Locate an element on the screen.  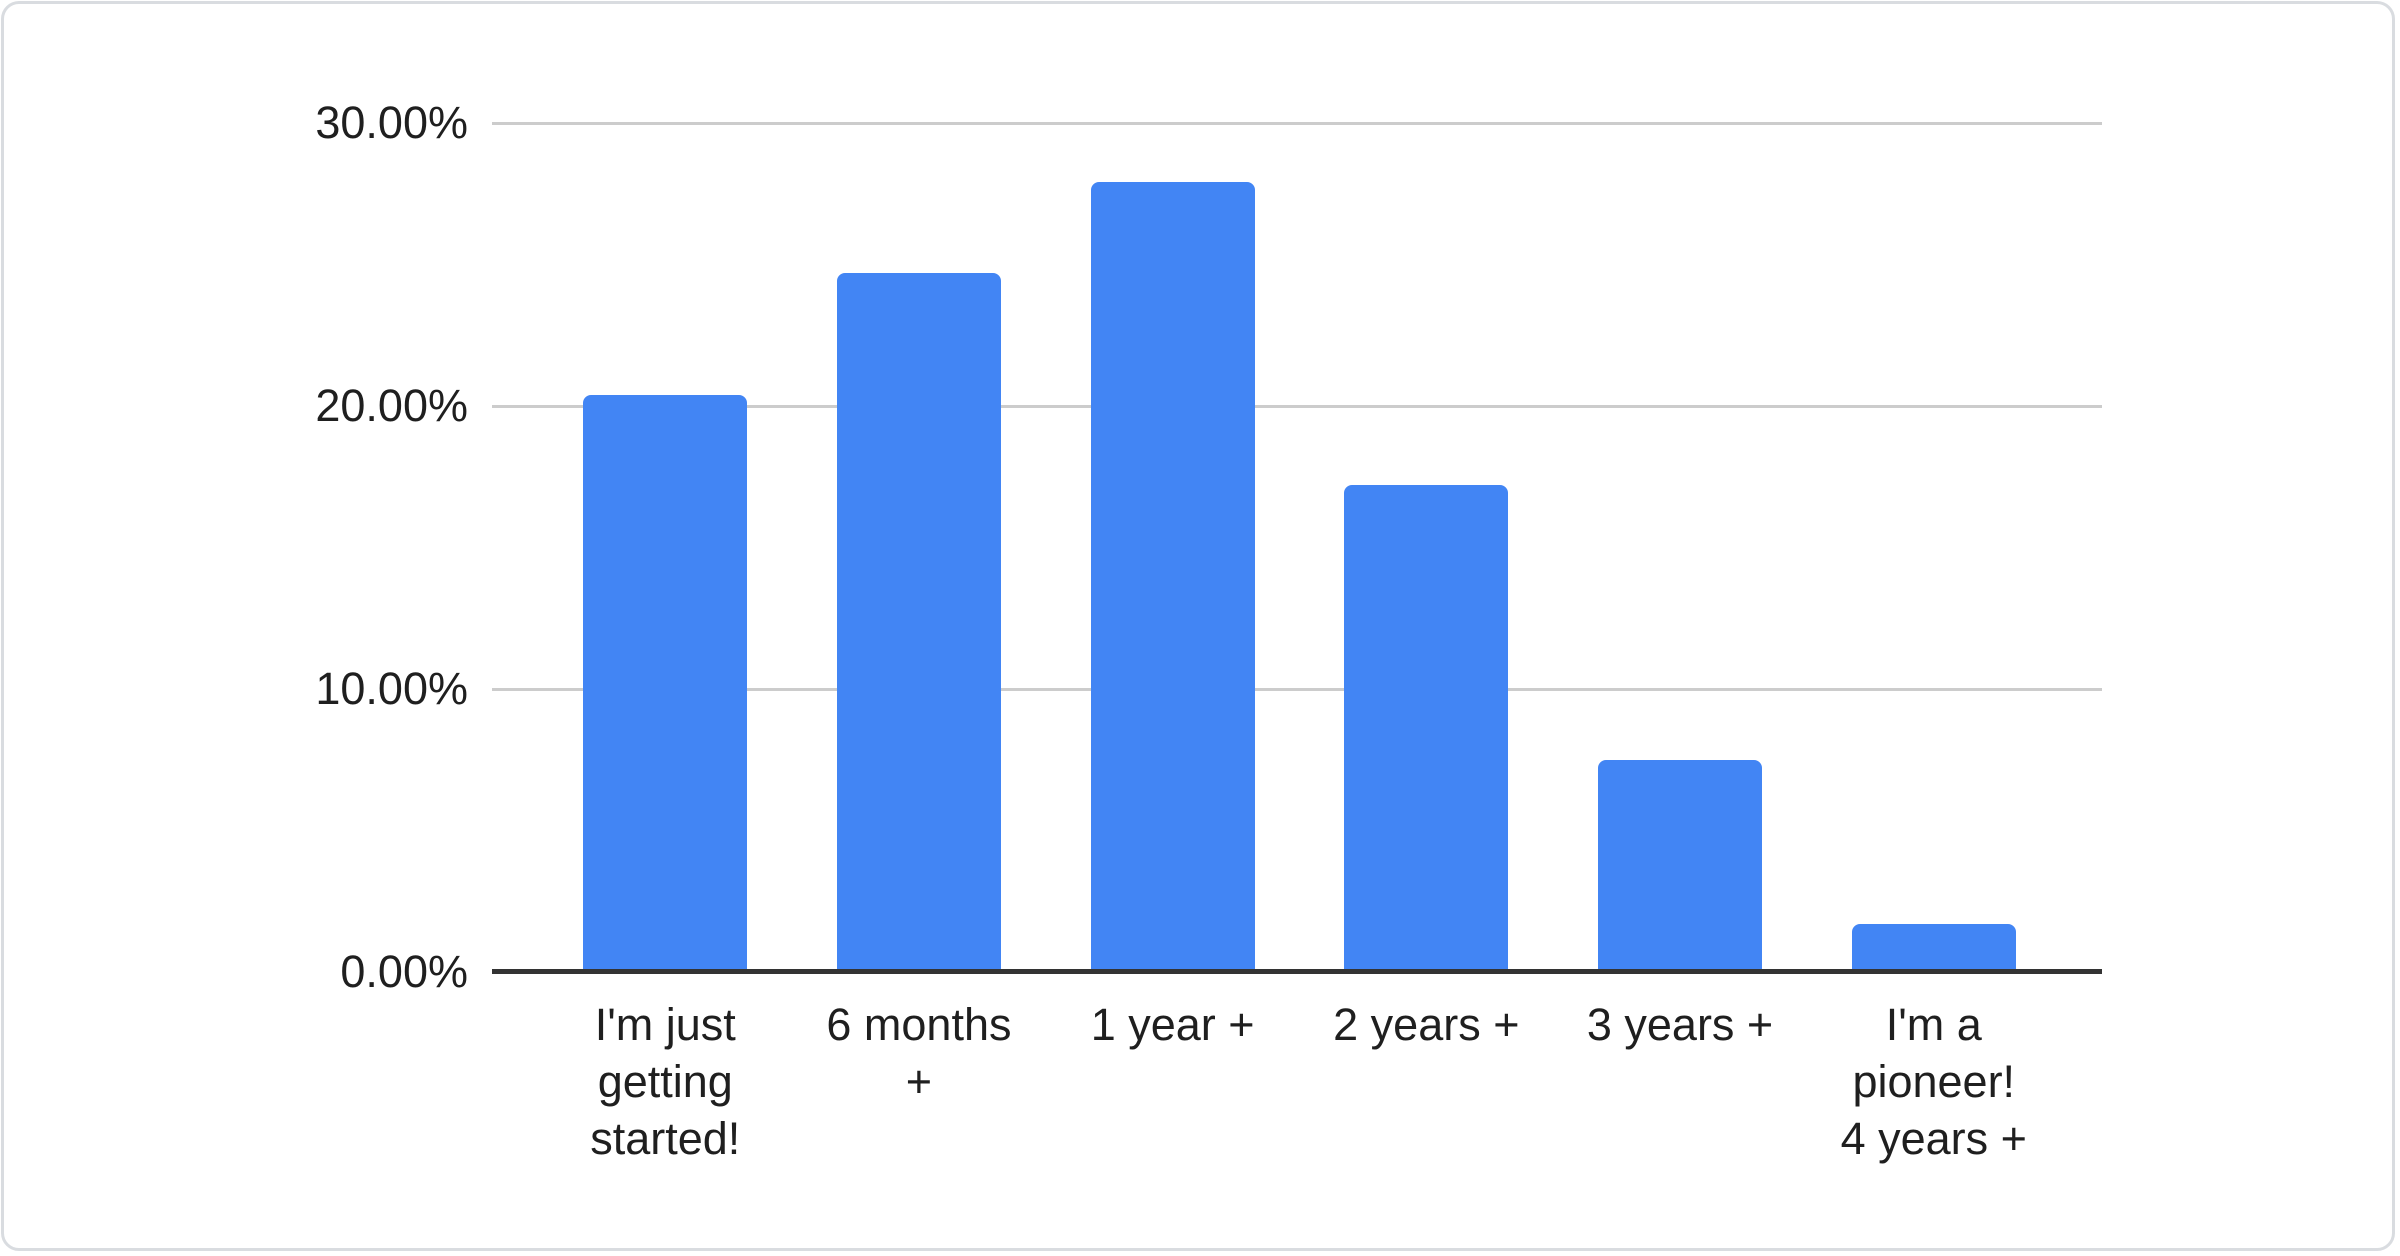
x-axis-label-line: 1 year + is located at coordinates (1172, 1024).